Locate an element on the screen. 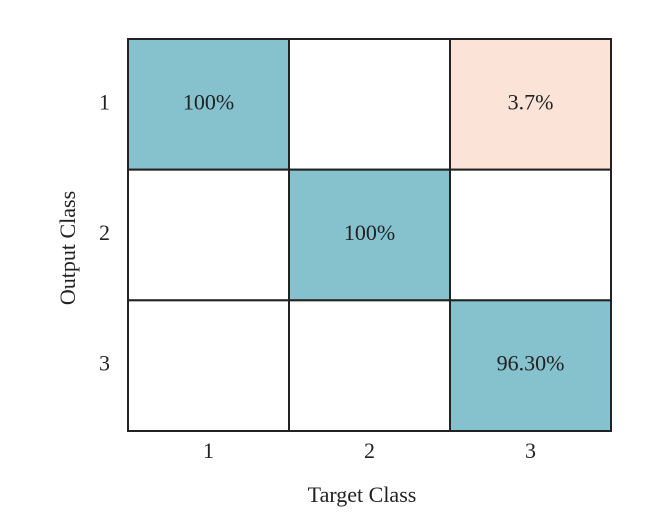 The image size is (648, 520). y-tick-label: 2 is located at coordinates (104, 232).